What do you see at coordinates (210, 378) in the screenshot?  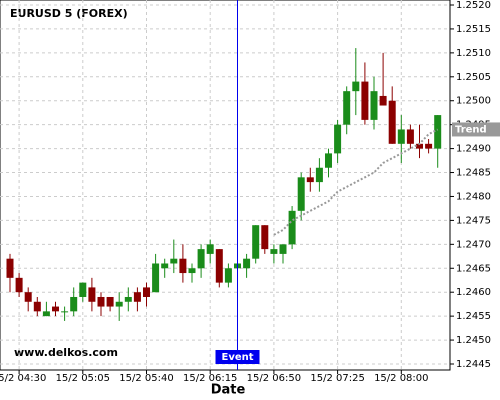 I see `x-tick-label: 15/2 06:15` at bounding box center [210, 378].